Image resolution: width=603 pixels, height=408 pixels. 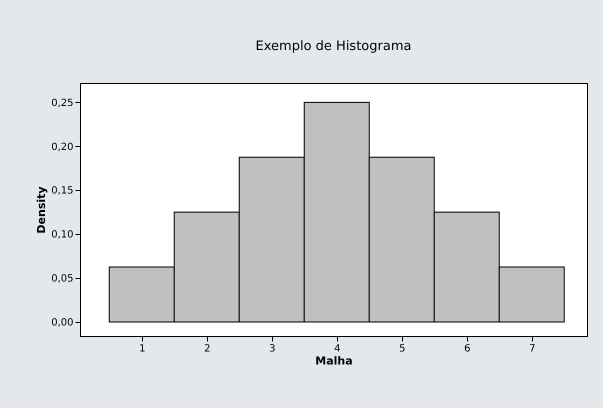 I want to click on y-tick-label: 0,20, so click(x=62, y=147).